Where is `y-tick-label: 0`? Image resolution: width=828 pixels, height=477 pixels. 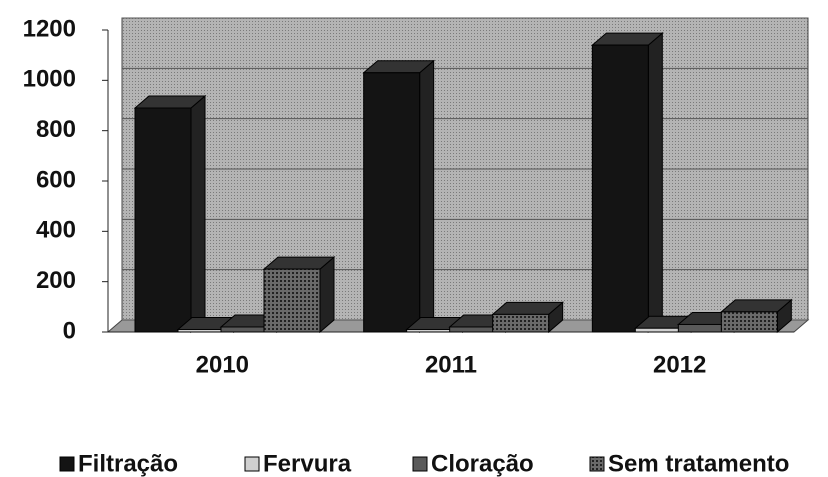 y-tick-label: 0 is located at coordinates (69, 330).